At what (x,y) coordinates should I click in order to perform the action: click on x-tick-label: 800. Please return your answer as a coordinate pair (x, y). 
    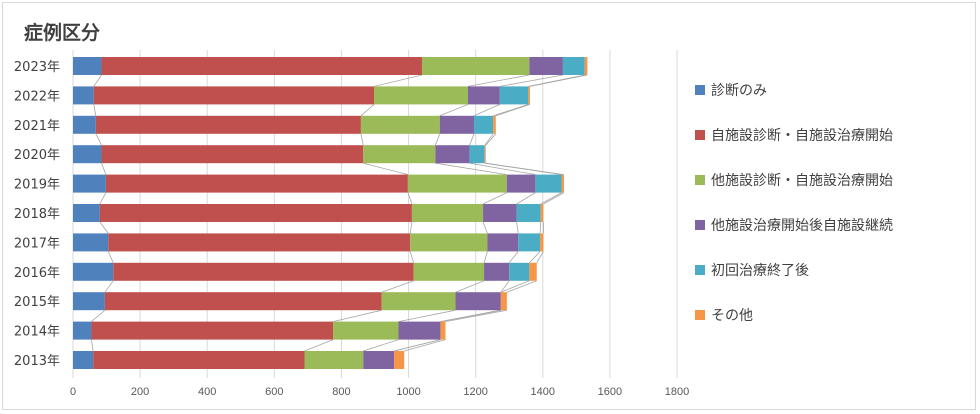
    Looking at the image, I should click on (341, 392).